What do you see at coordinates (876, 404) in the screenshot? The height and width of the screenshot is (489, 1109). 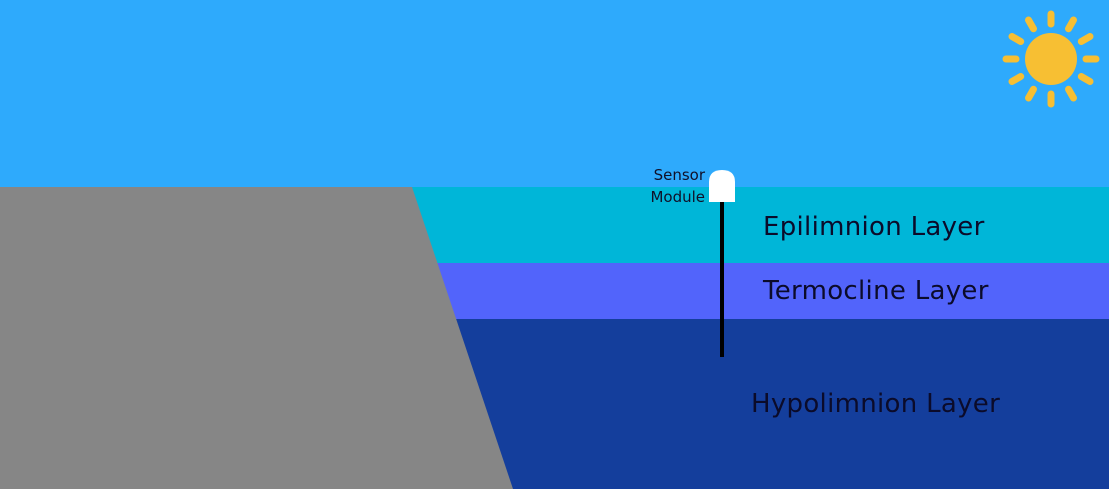 I see `hypolimnion-label: Hypolimnion Layer` at bounding box center [876, 404].